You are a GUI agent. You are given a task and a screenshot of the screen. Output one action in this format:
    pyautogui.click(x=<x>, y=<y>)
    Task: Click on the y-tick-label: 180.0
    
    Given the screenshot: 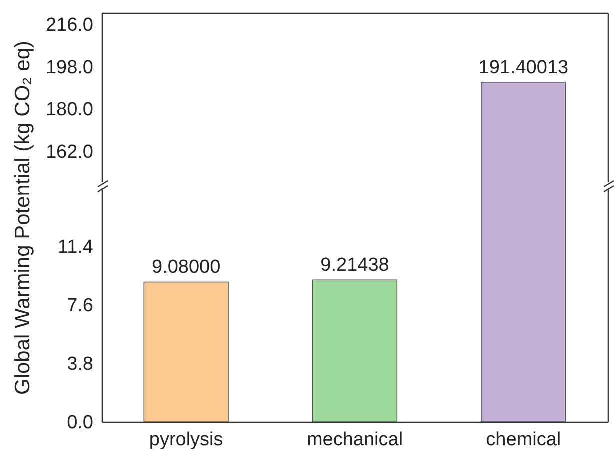 What is the action you would take?
    pyautogui.click(x=70, y=110)
    